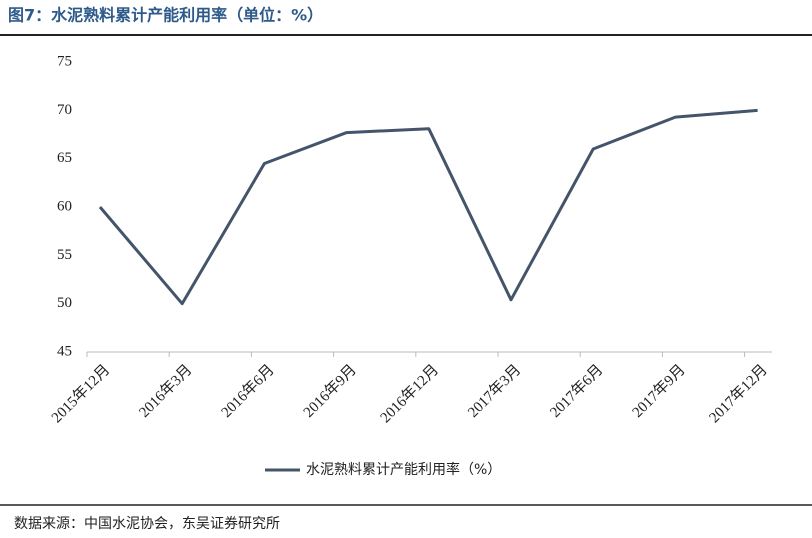 The height and width of the screenshot is (538, 812). I want to click on source-note: 数据来源：中国水泥协会，东吴证券研究所, so click(147, 524).